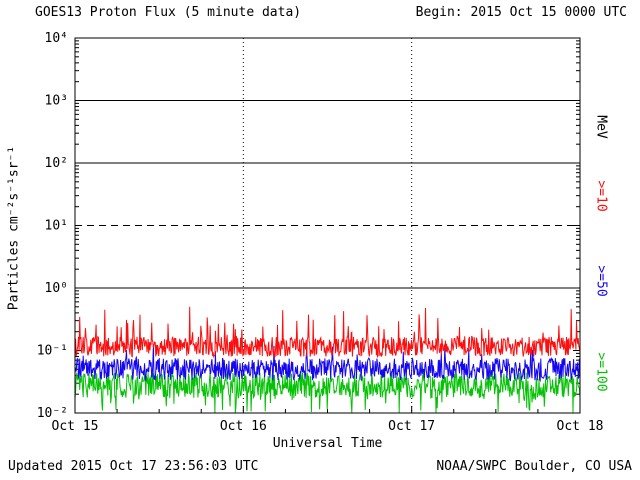 The height and width of the screenshot is (480, 640). Describe the element at coordinates (52, 351) in the screenshot. I see `y-tick-label: 10⁻¹` at that location.